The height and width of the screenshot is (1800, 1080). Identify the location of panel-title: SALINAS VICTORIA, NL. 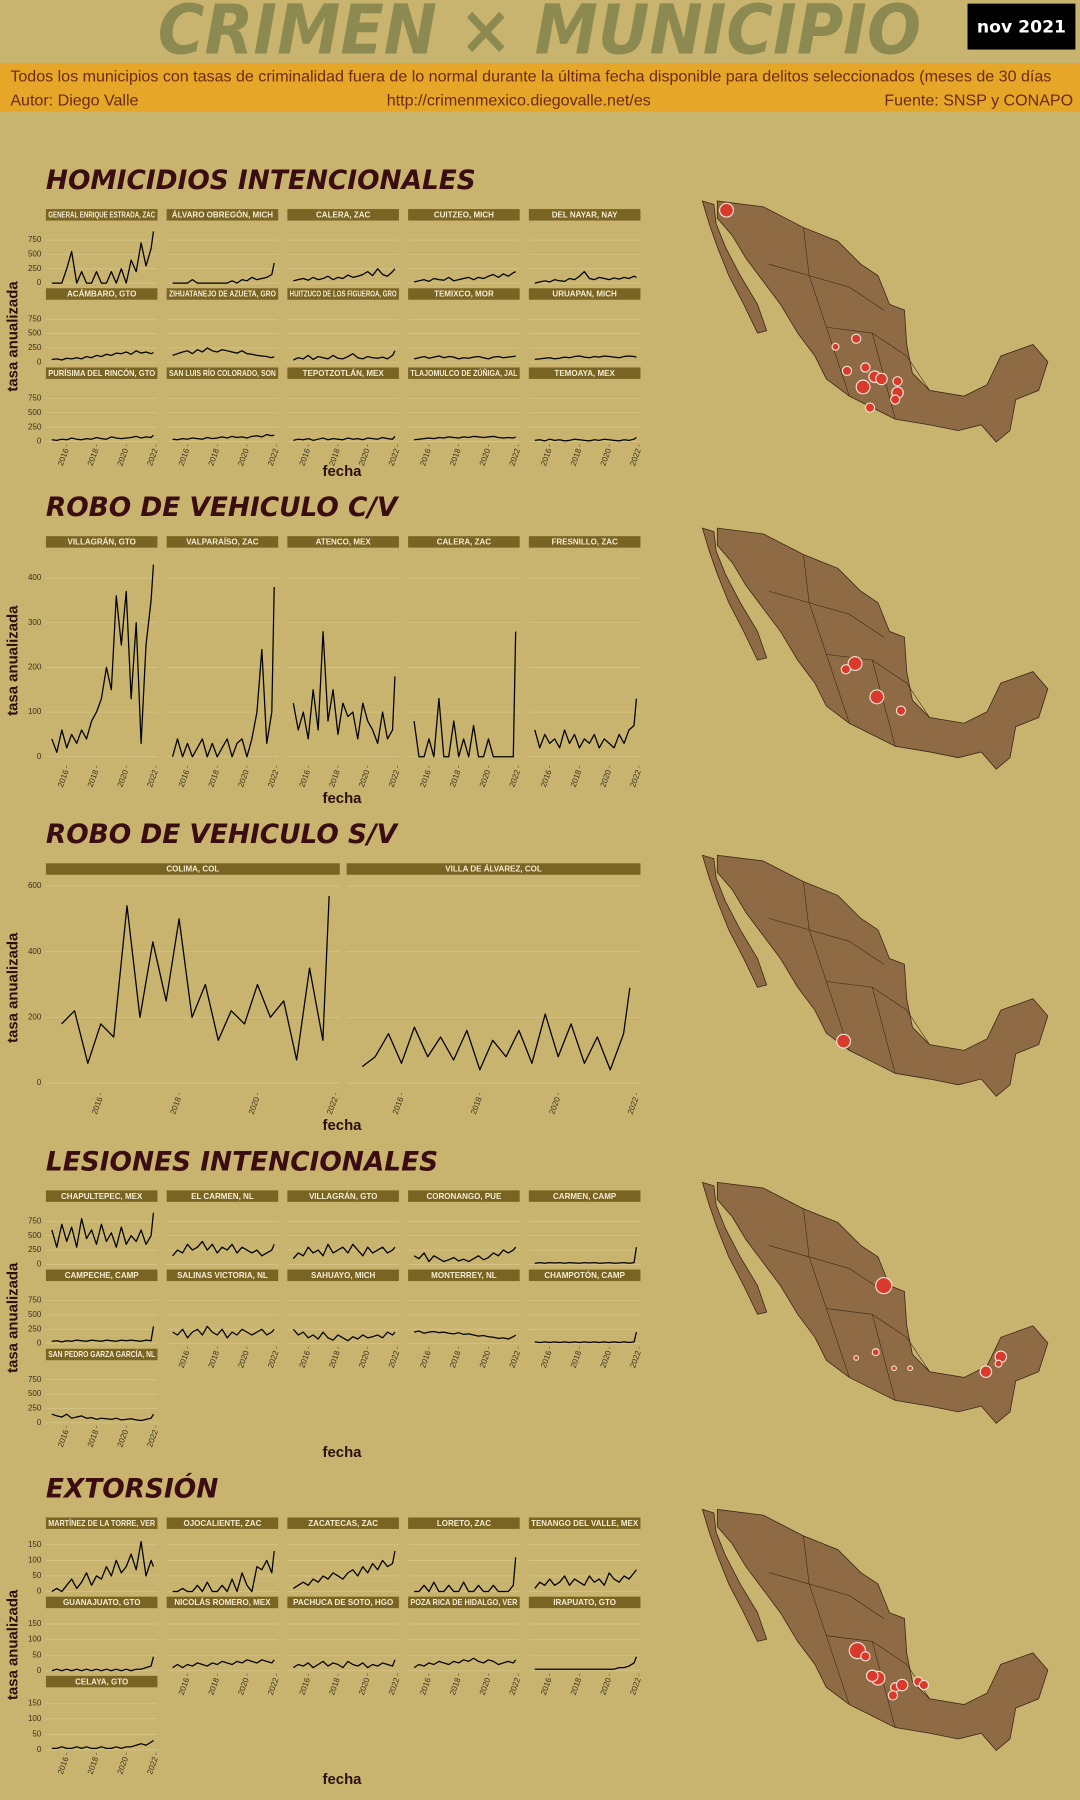
(222, 1275).